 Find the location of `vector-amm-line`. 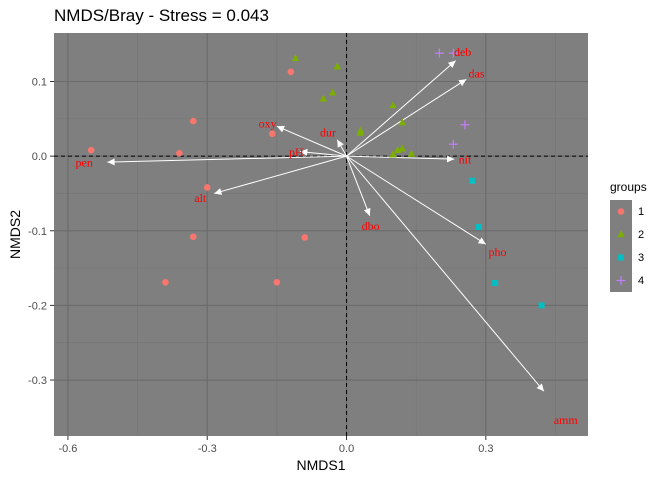

vector-amm-line is located at coordinates (445, 273).